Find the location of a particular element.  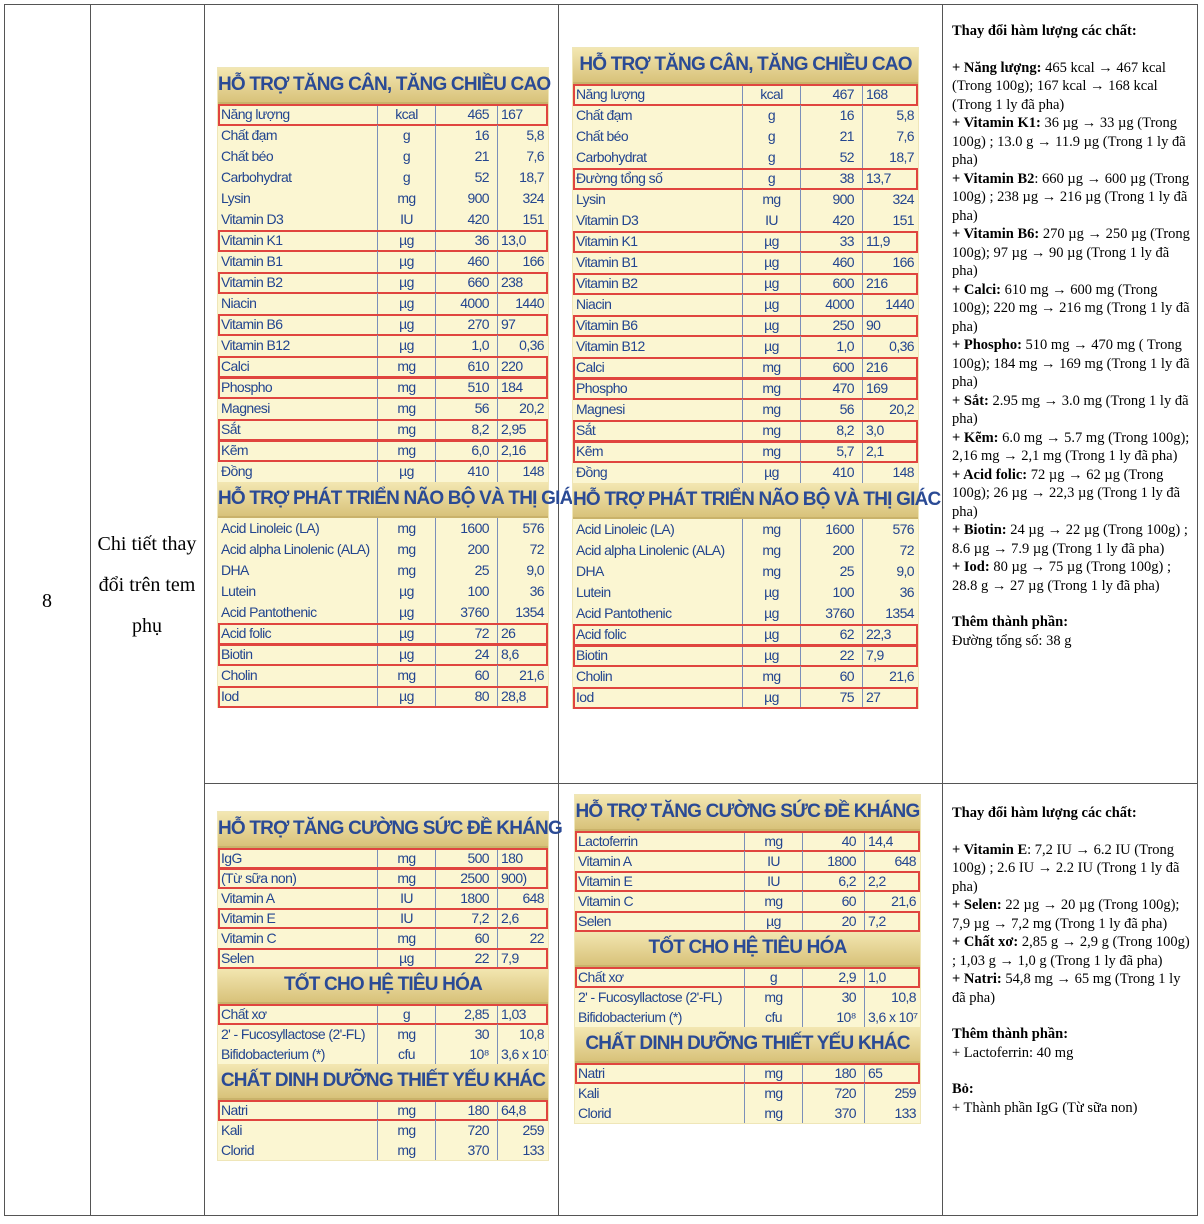

nutrient-cell: 10⁸ is located at coordinates (834, 1017).